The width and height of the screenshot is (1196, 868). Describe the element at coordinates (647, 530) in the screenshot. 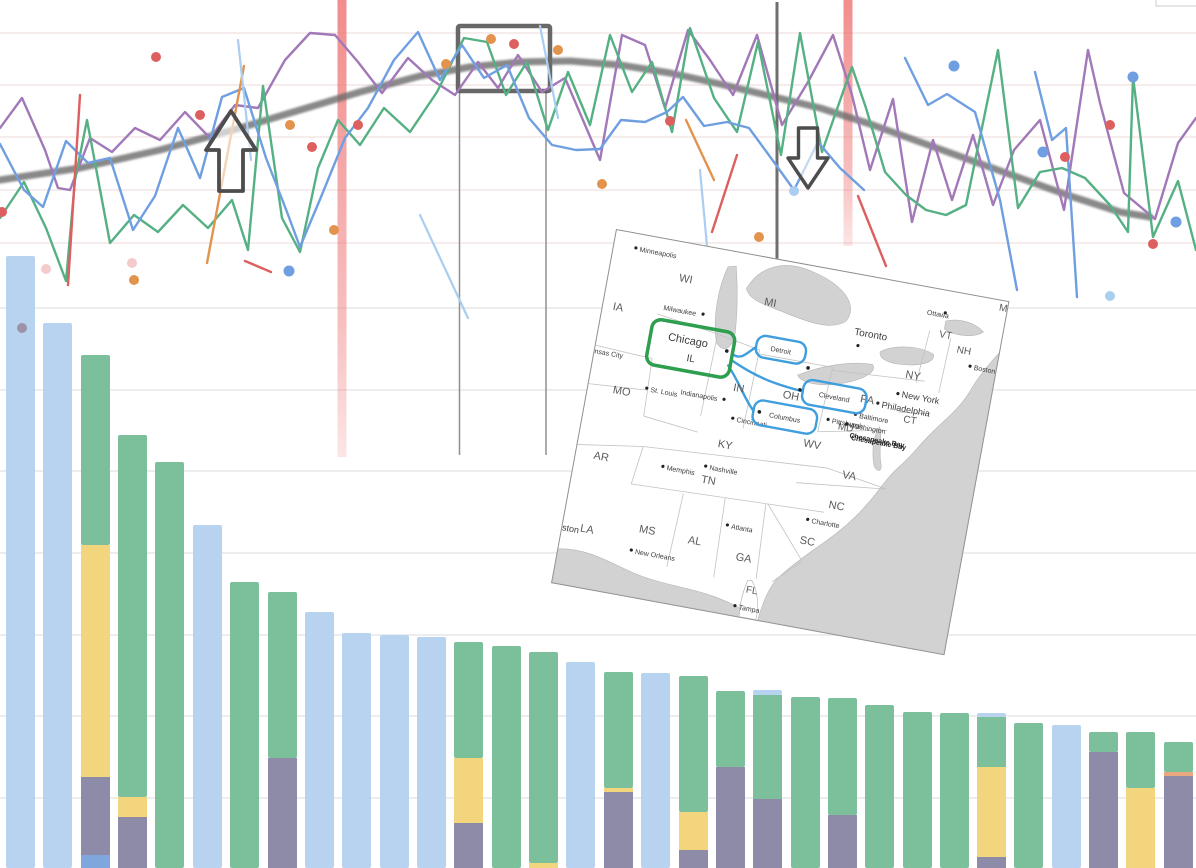

I see `map-state-label: MS` at that location.